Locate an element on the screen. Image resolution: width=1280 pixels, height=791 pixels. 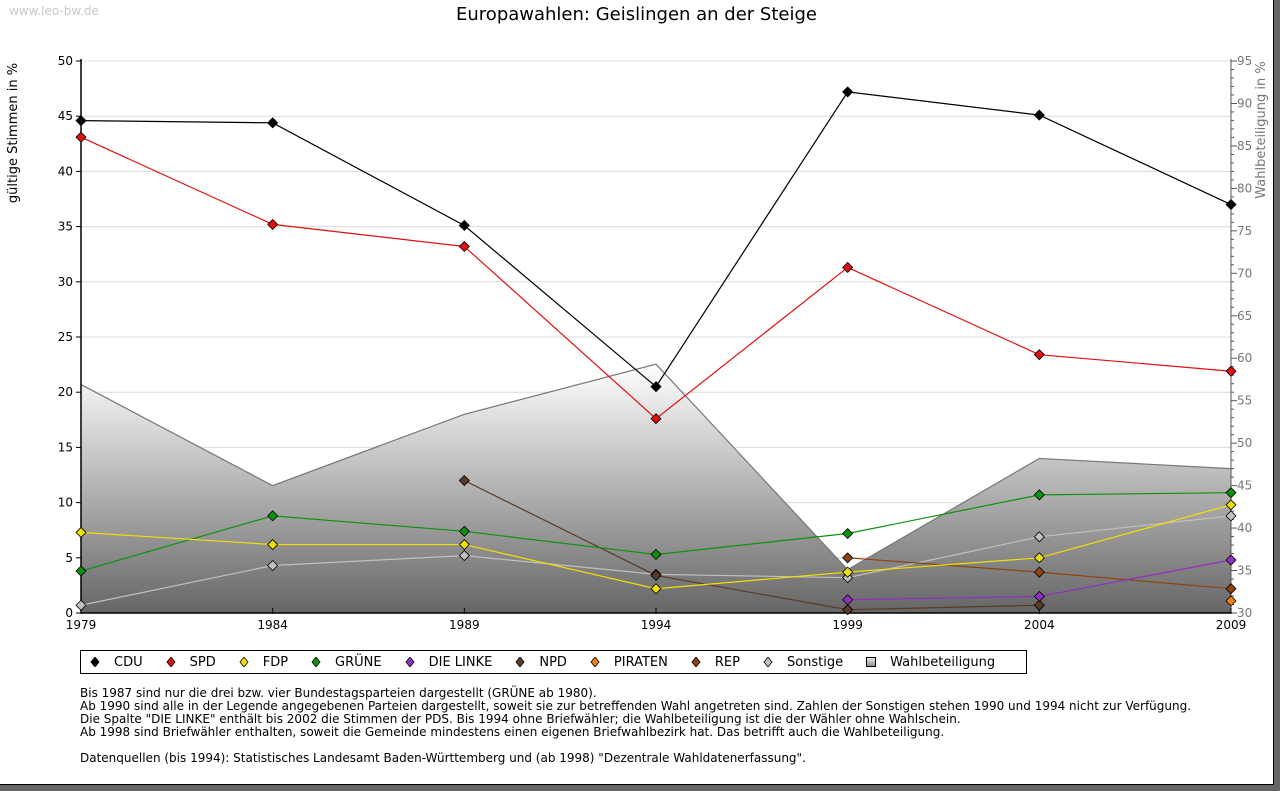
y2-tick-label: 30 is located at coordinates (1244, 613).